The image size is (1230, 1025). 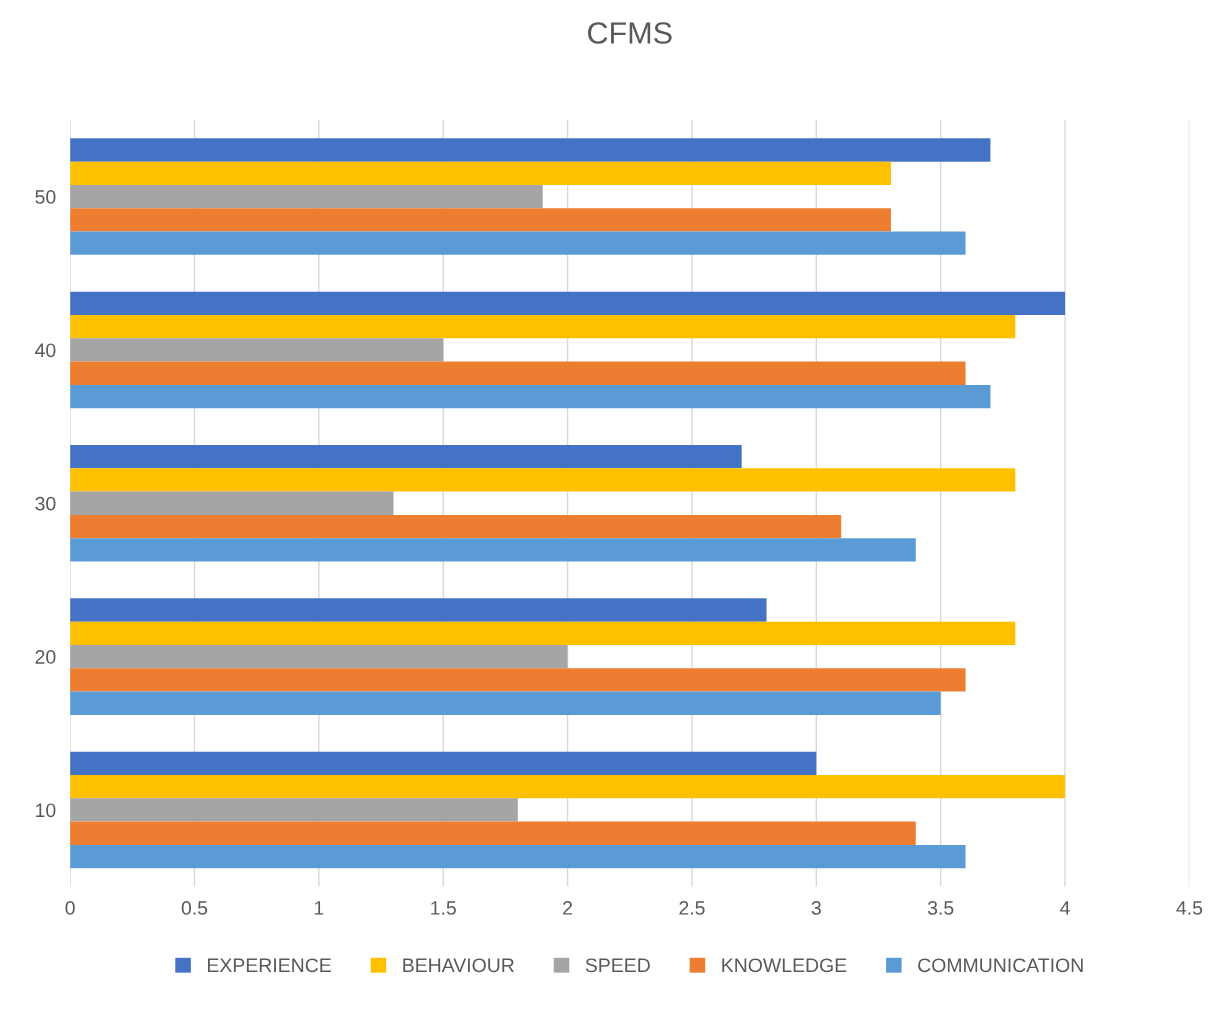 What do you see at coordinates (45, 197) in the screenshot?
I see `y-tick-label: 50` at bounding box center [45, 197].